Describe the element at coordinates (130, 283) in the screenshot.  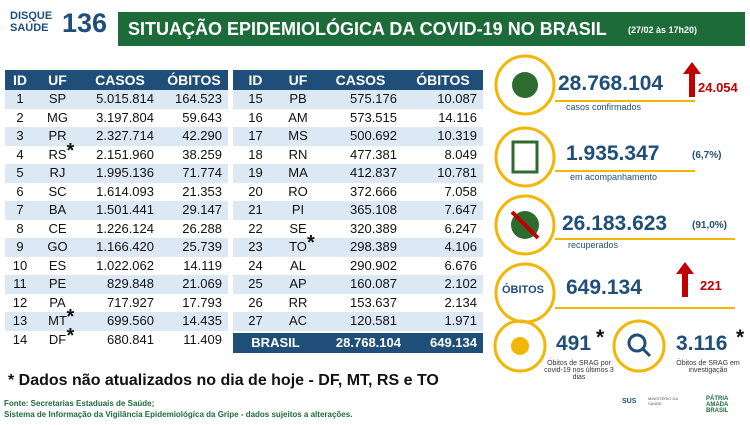
I see `table-cell: 829.848` at that location.